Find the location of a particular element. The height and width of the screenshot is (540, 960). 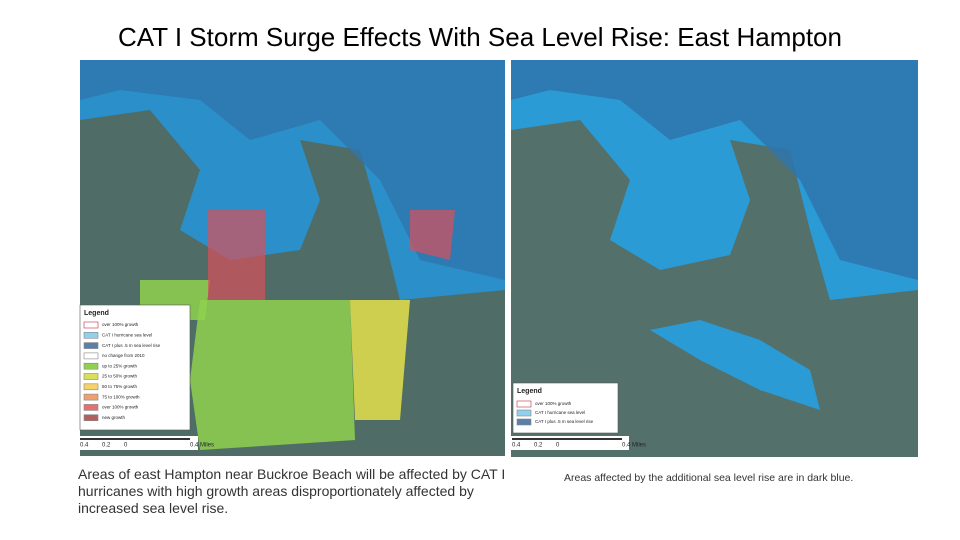

legend-label: 75 to 100% growth is located at coordinates (121, 396).